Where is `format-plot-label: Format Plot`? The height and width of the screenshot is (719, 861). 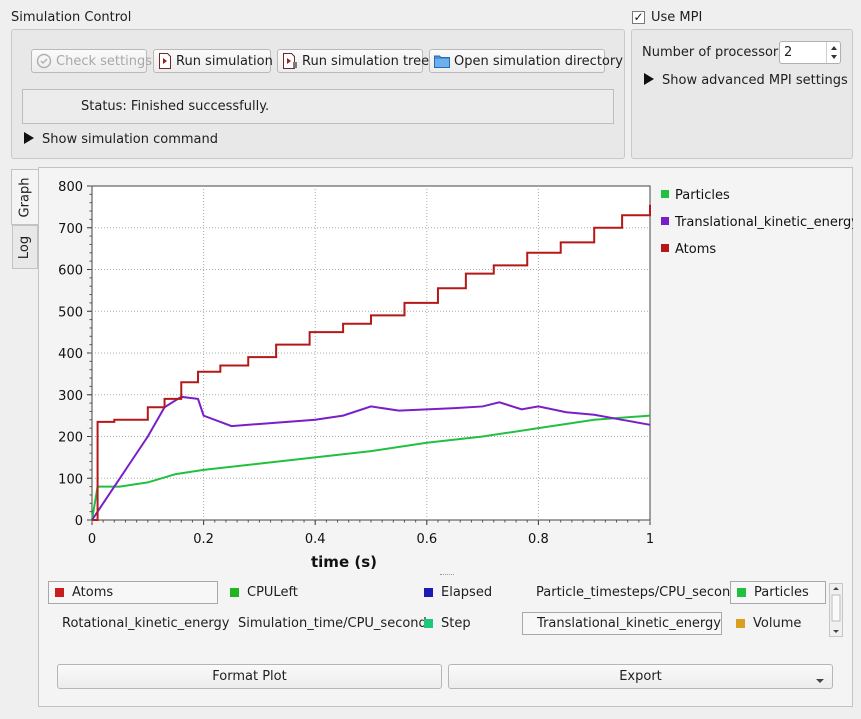 format-plot-label: Format Plot is located at coordinates (249, 676).